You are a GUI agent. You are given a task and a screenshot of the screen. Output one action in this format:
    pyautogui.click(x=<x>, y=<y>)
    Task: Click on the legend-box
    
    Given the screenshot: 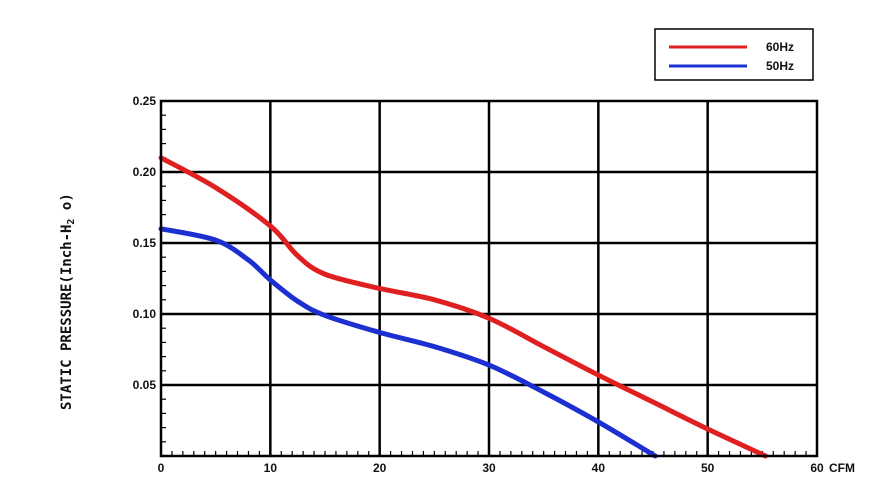 What is the action you would take?
    pyautogui.click(x=734, y=54)
    